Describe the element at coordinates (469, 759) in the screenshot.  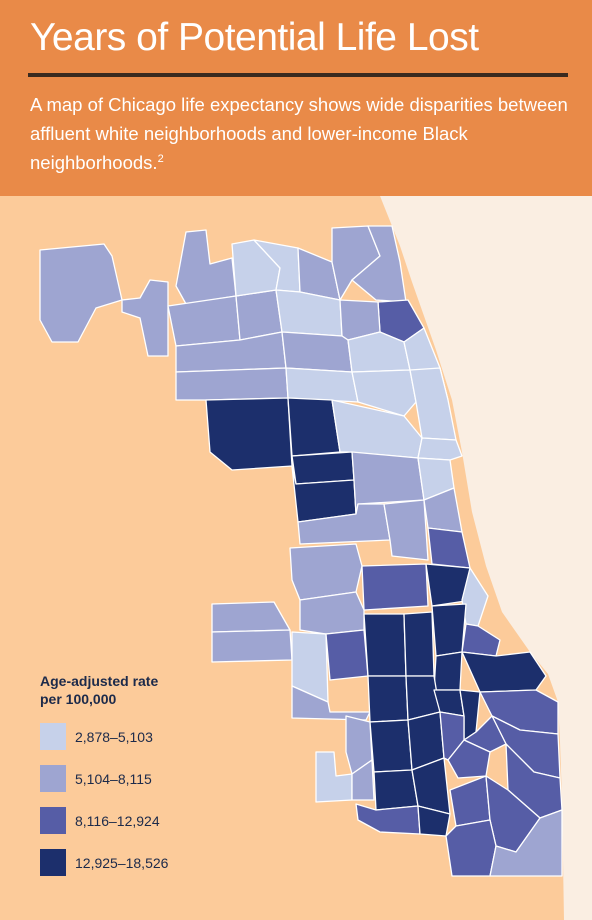
I see `area-burnside` at that location.